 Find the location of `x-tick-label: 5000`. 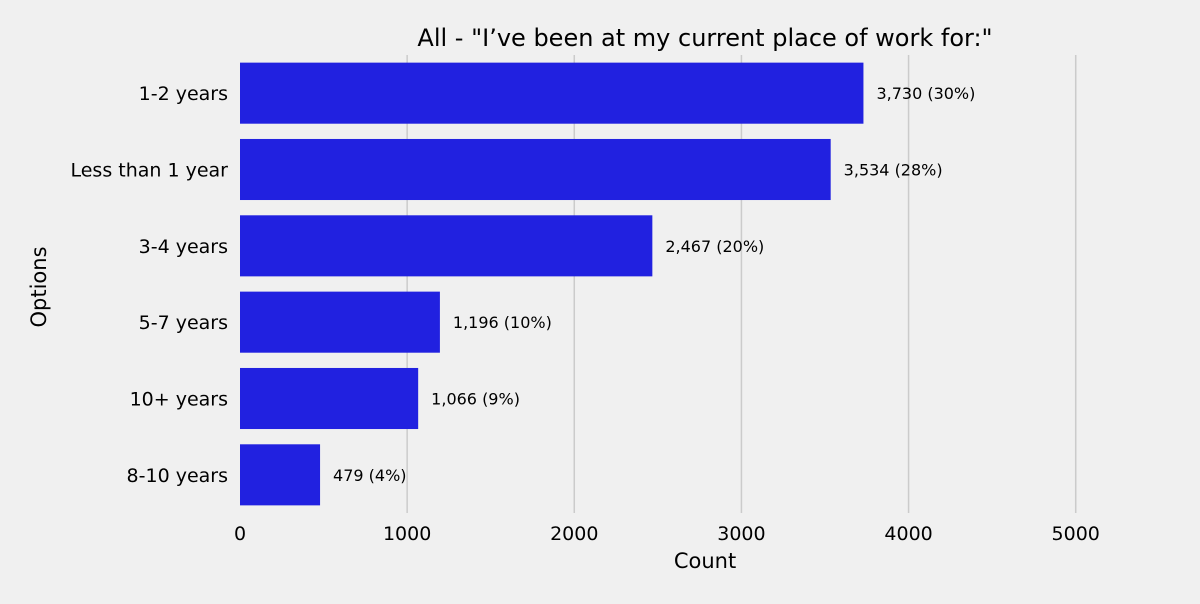

x-tick-label: 5000 is located at coordinates (1076, 534).